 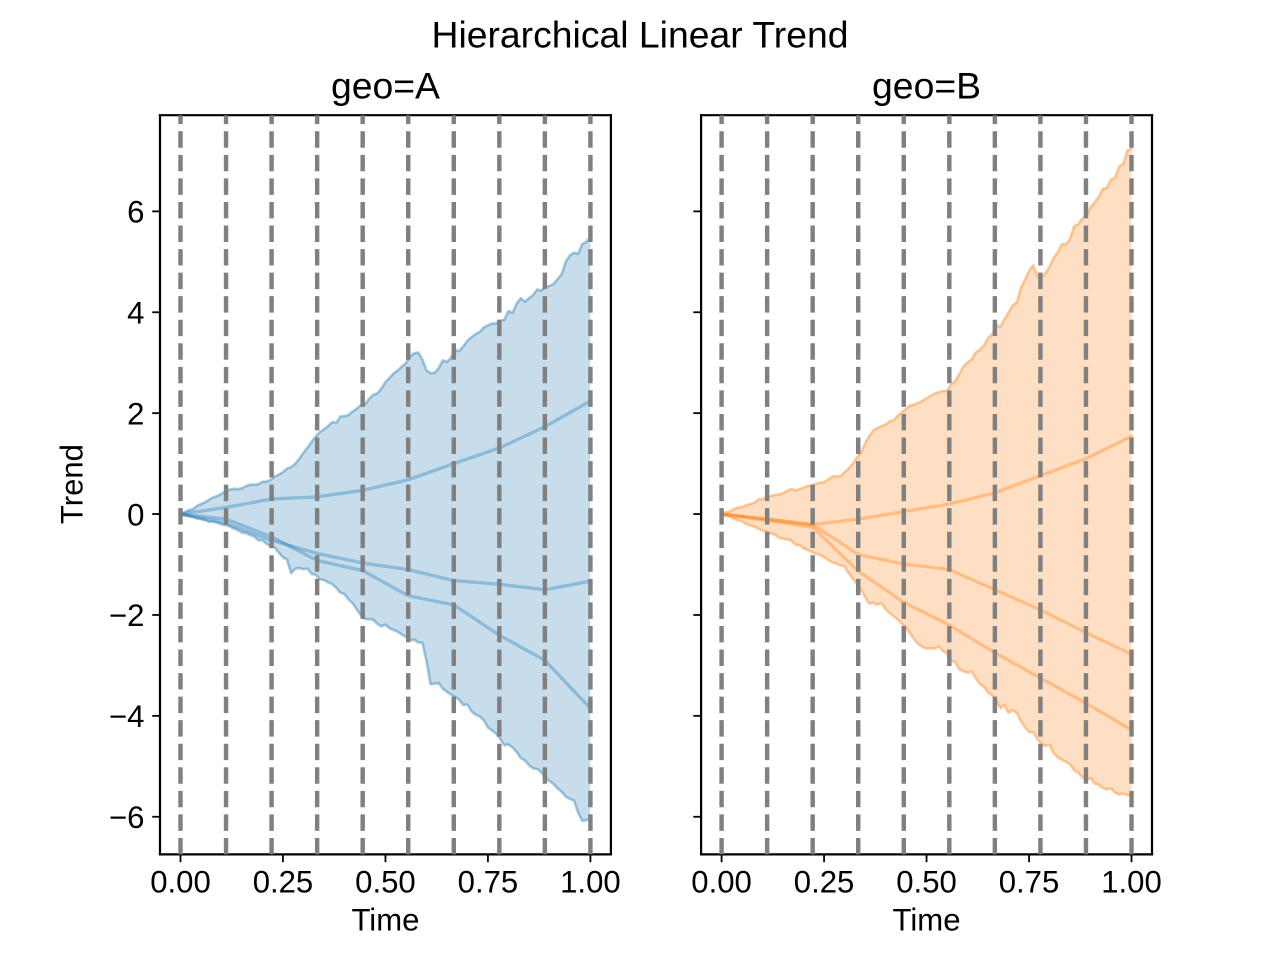 I want to click on svg-text: Hierarchical Linear Trend, so click(x=639, y=35).